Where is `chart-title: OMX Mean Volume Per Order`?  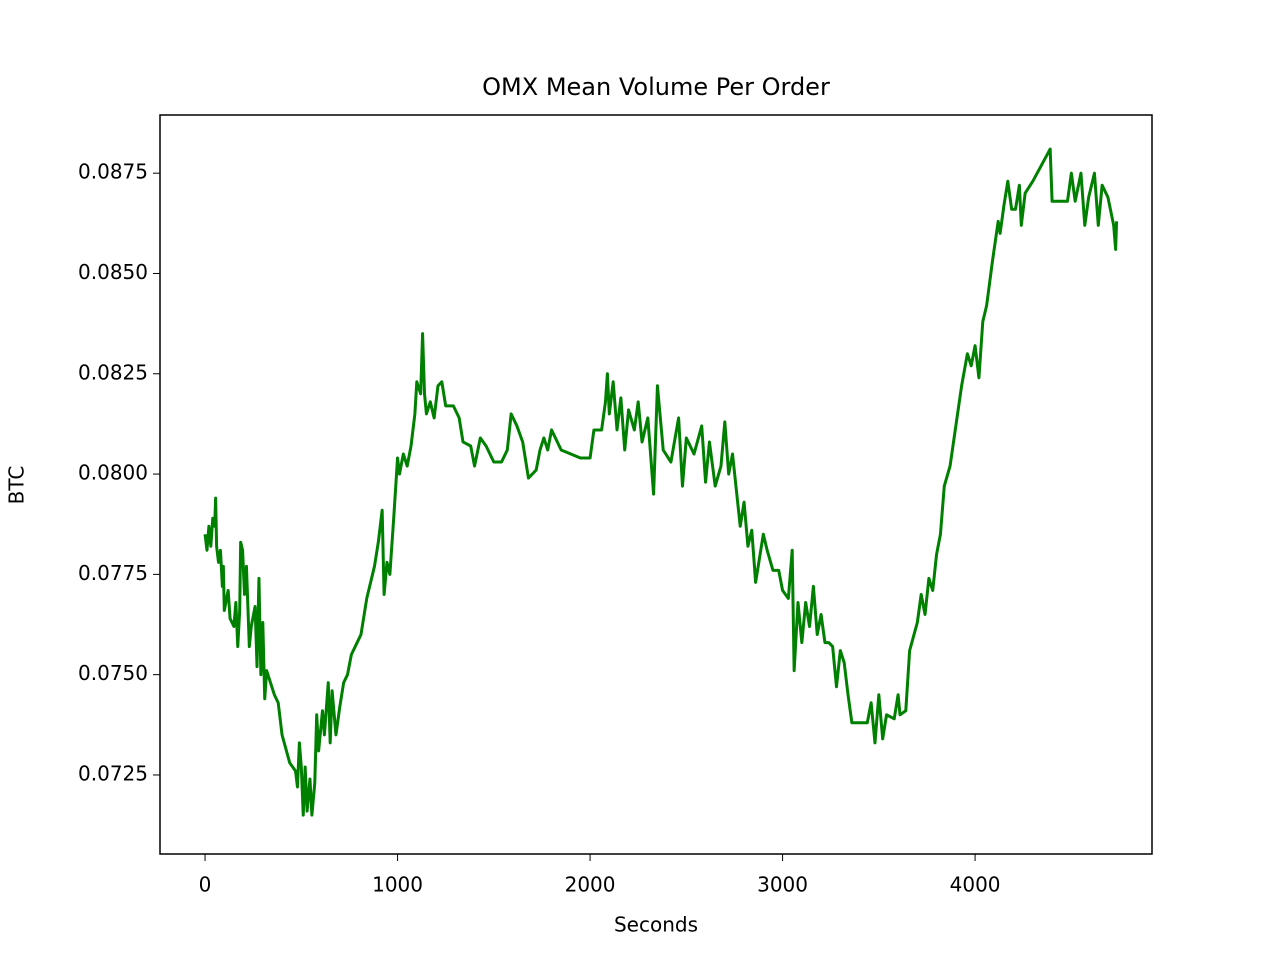
chart-title: OMX Mean Volume Per Order is located at coordinates (656, 87).